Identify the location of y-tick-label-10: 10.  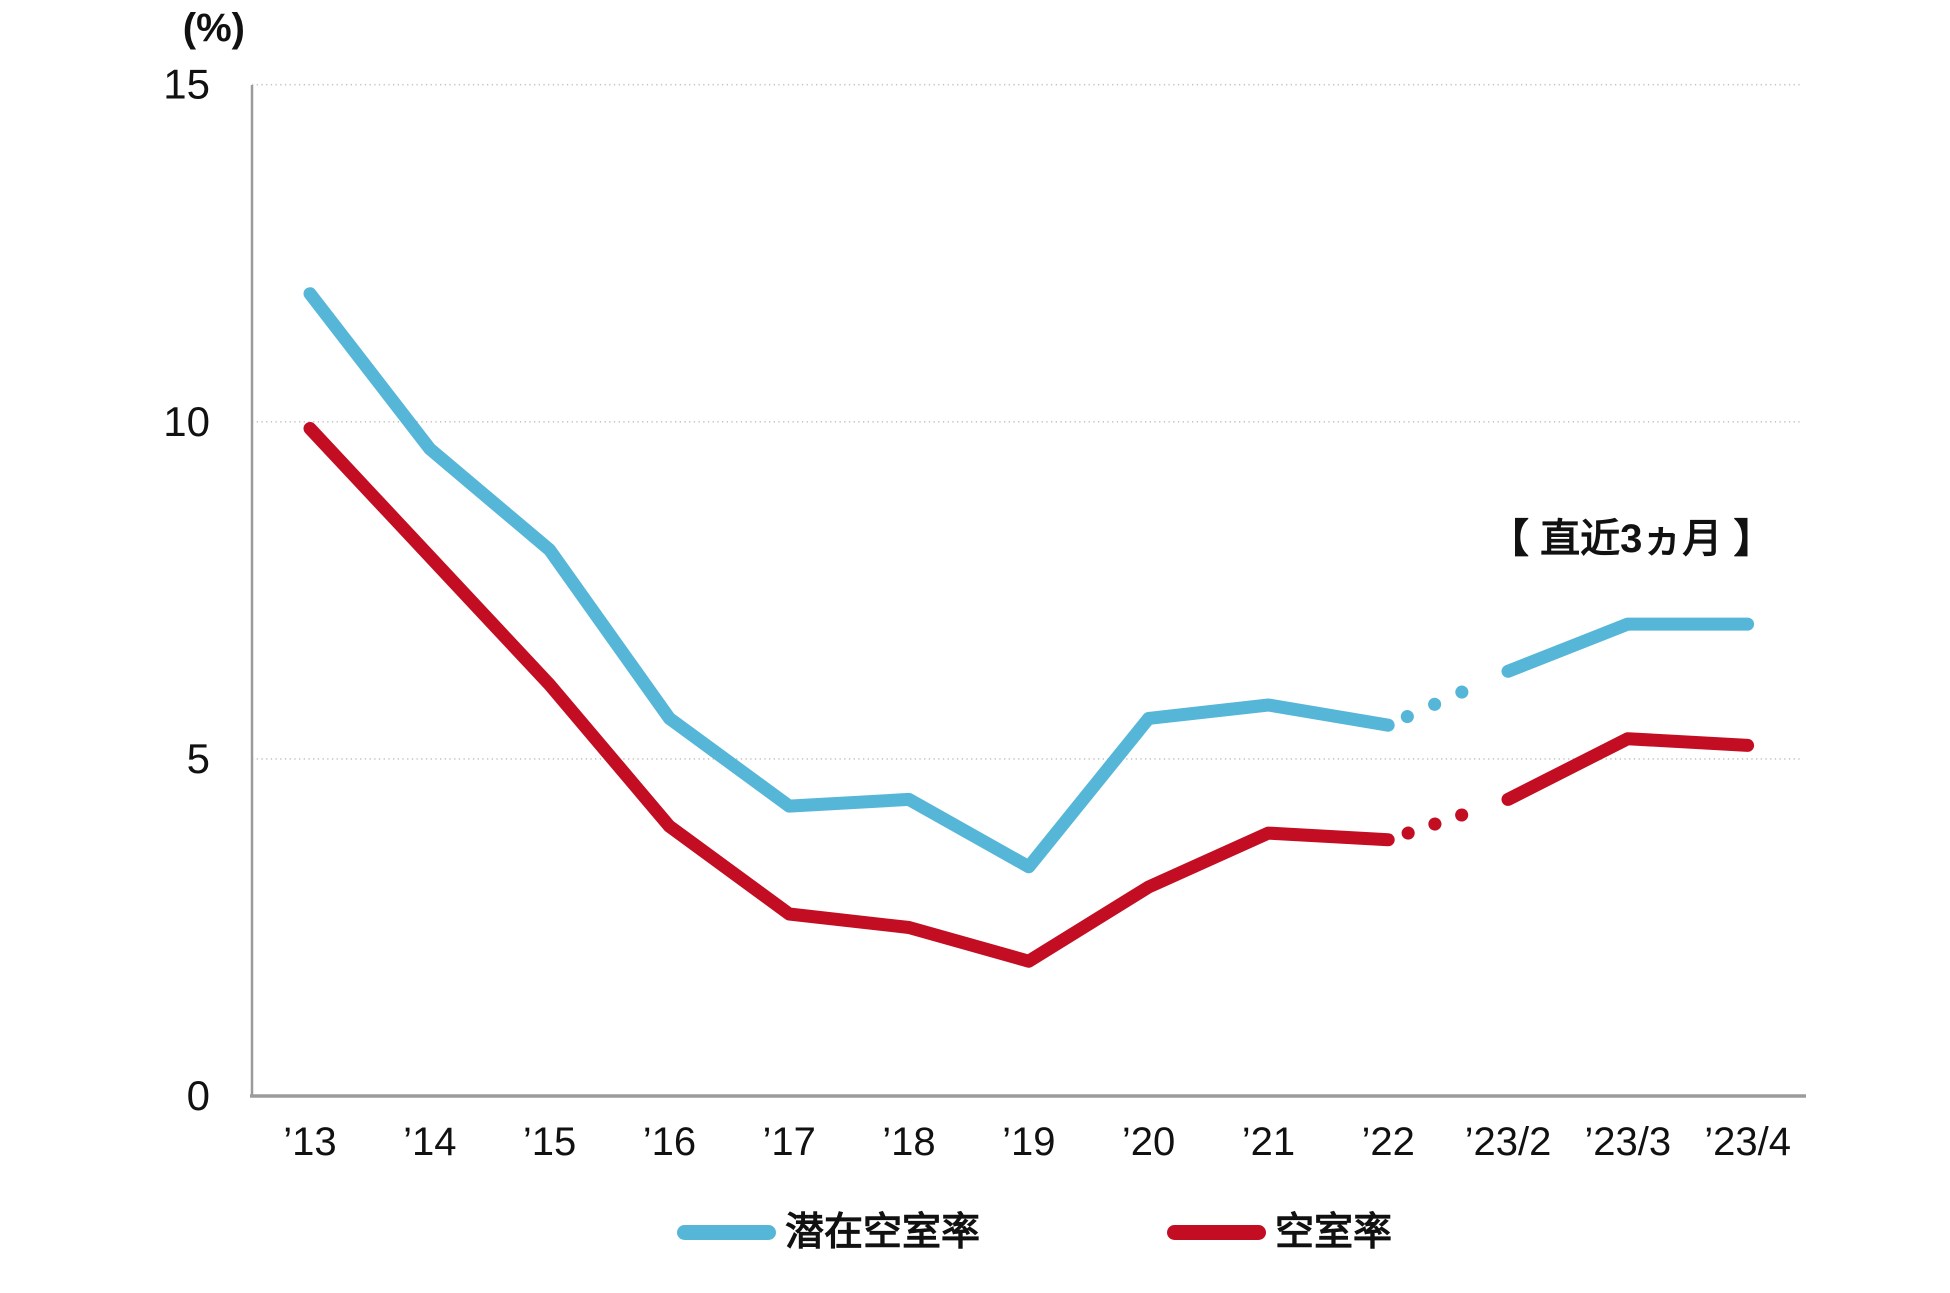
(186, 421).